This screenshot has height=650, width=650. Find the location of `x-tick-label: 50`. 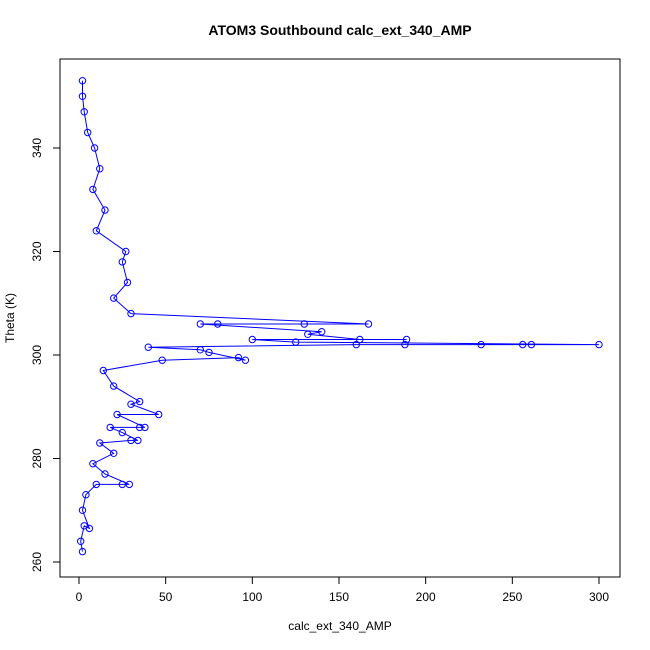

x-tick-label: 50 is located at coordinates (166, 597).